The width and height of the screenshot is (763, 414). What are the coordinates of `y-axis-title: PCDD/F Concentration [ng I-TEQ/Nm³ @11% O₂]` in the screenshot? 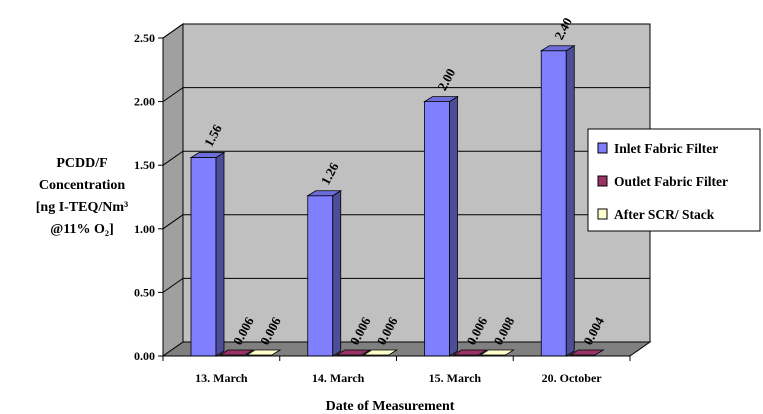 It's located at (82, 196).